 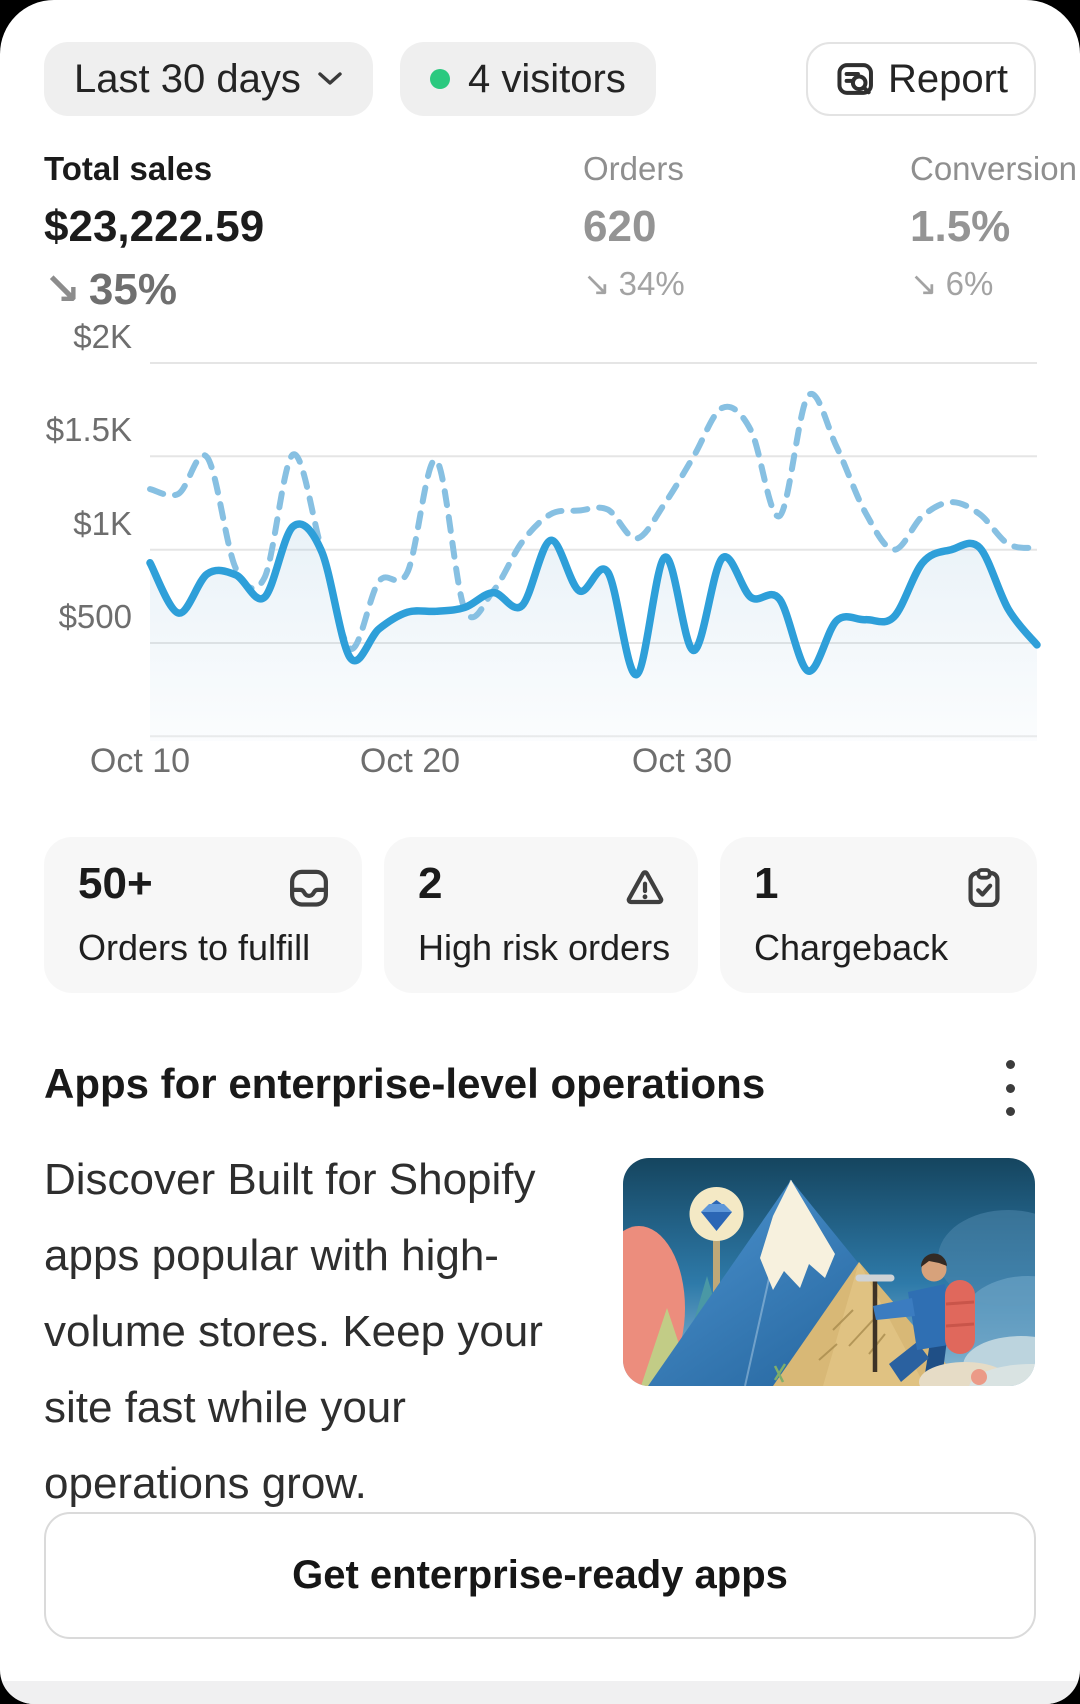 What do you see at coordinates (330, 79) in the screenshot?
I see `chevron-down-icon` at bounding box center [330, 79].